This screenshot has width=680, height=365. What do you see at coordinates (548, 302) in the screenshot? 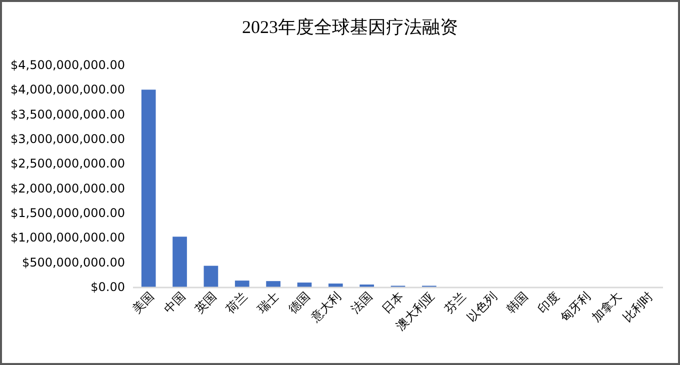
I see `x-tick-label: 印度` at bounding box center [548, 302].